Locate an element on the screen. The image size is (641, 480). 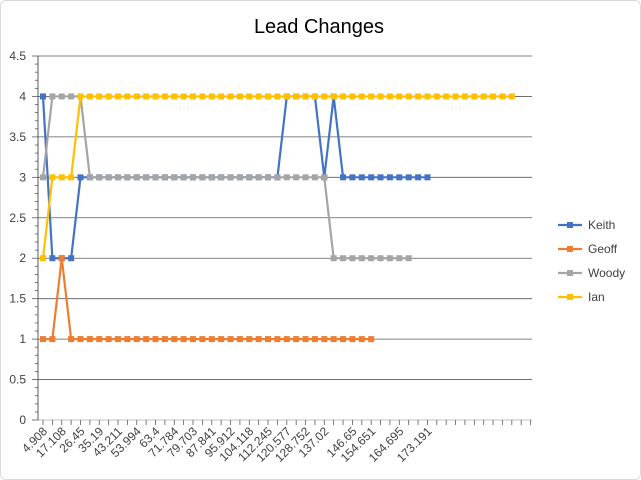
y-tick-label: 4.5 is located at coordinates (17, 56).